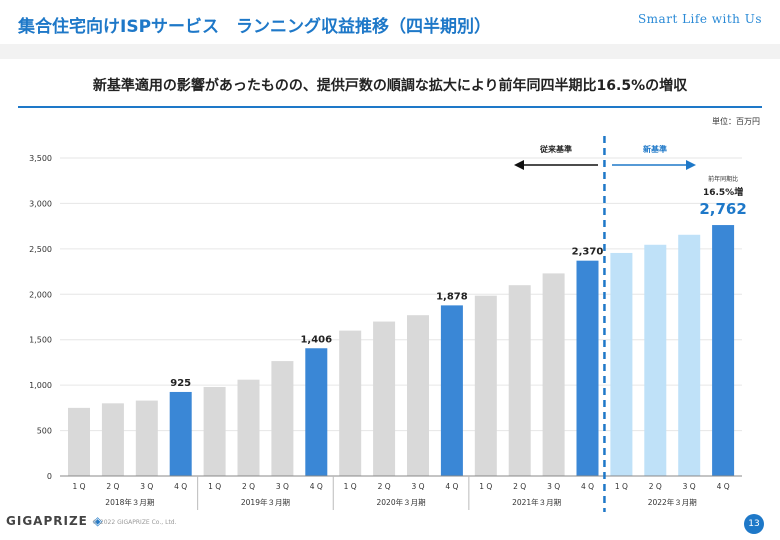 The width and height of the screenshot is (780, 540). I want to click on y-tick-label: 500, so click(44, 431).